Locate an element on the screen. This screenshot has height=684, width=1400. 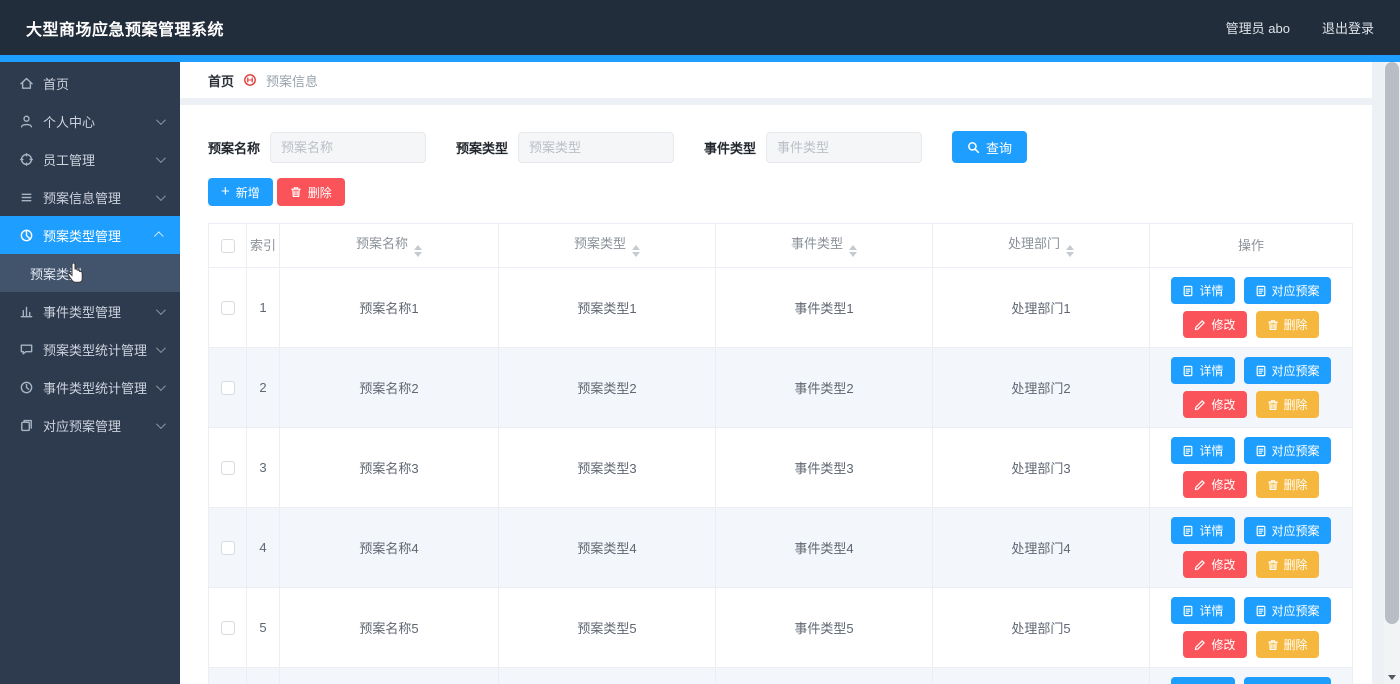
user-menu: 管理员 abo is located at coordinates (1257, 28).